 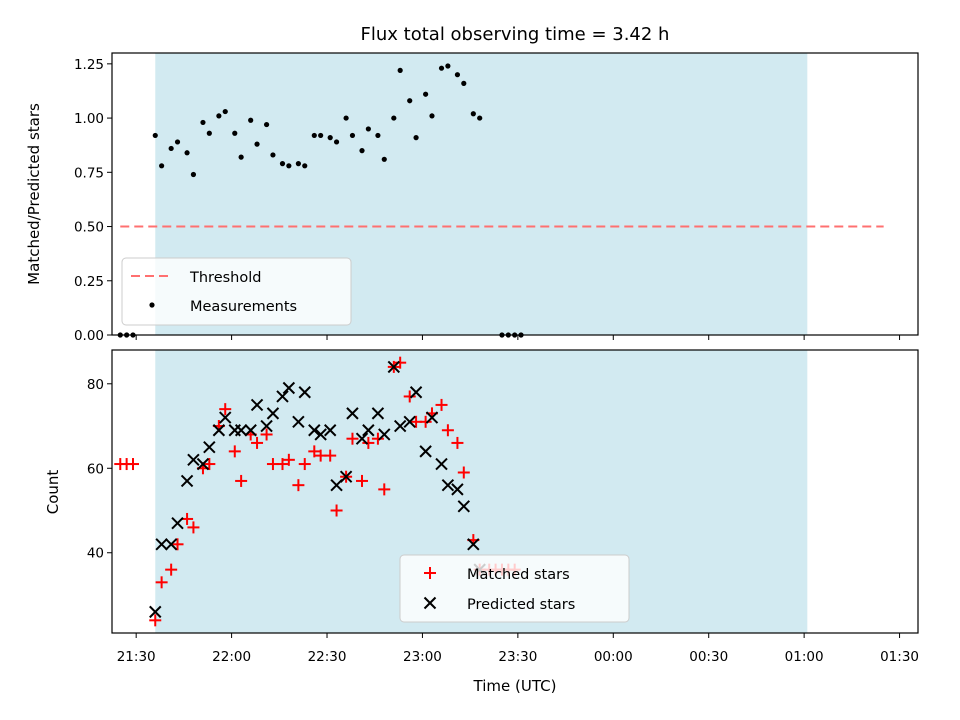 I want to click on legend-measurements-swatch, so click(x=152, y=305).